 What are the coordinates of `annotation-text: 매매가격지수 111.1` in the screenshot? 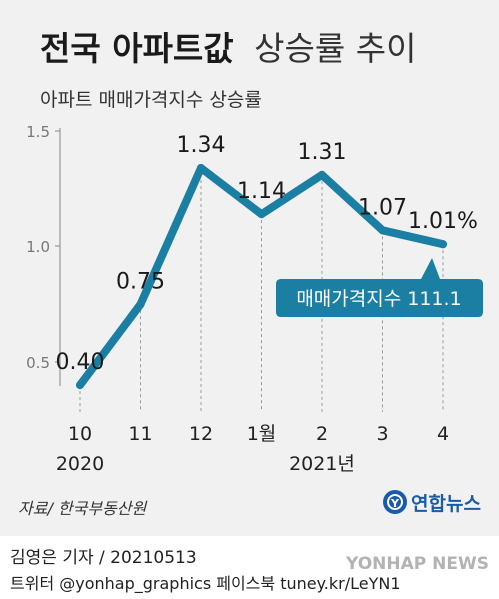 It's located at (378, 299).